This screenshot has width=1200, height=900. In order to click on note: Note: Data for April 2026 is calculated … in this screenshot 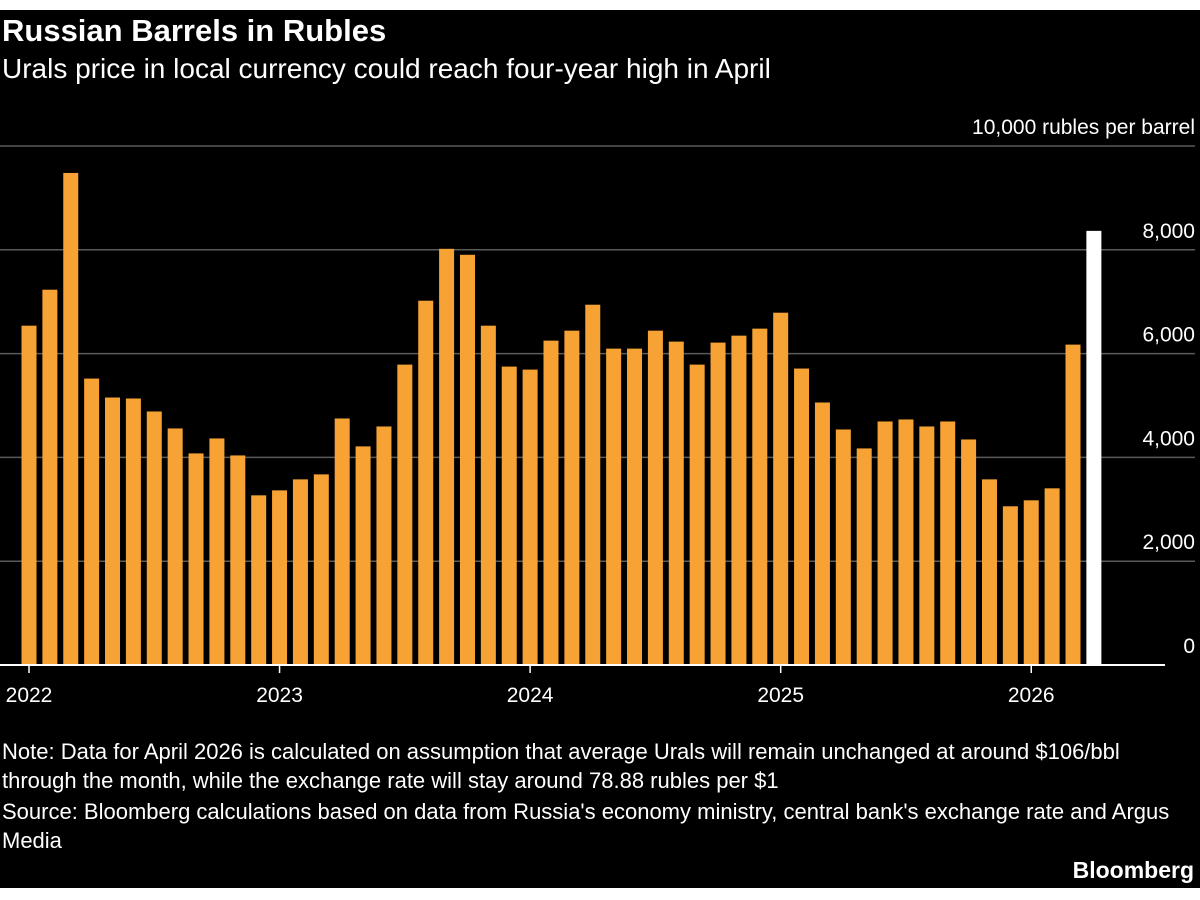, I will do `click(561, 766)`.